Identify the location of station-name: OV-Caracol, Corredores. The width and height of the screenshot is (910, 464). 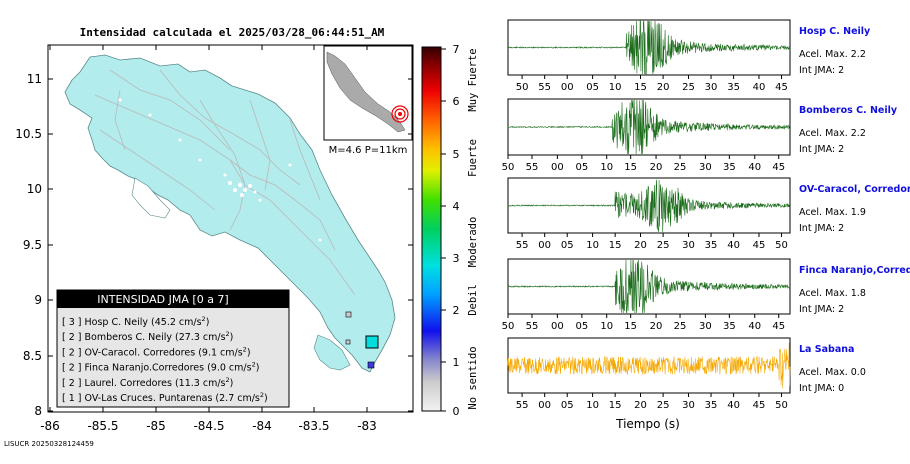
(854, 189).